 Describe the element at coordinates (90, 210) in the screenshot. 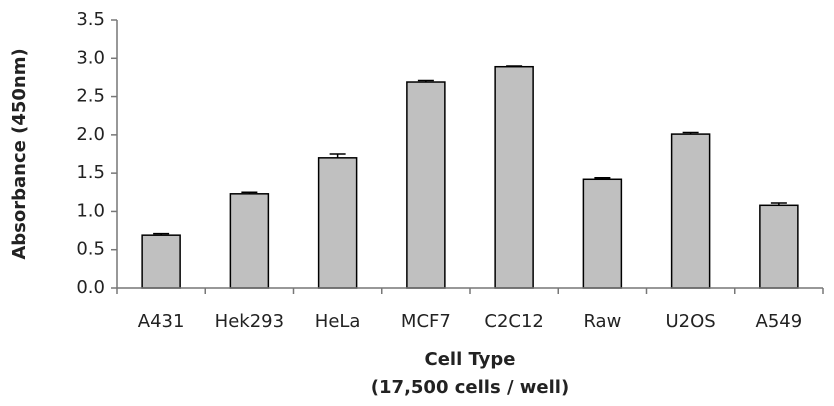

I see `y-tick-label: 1.0` at that location.